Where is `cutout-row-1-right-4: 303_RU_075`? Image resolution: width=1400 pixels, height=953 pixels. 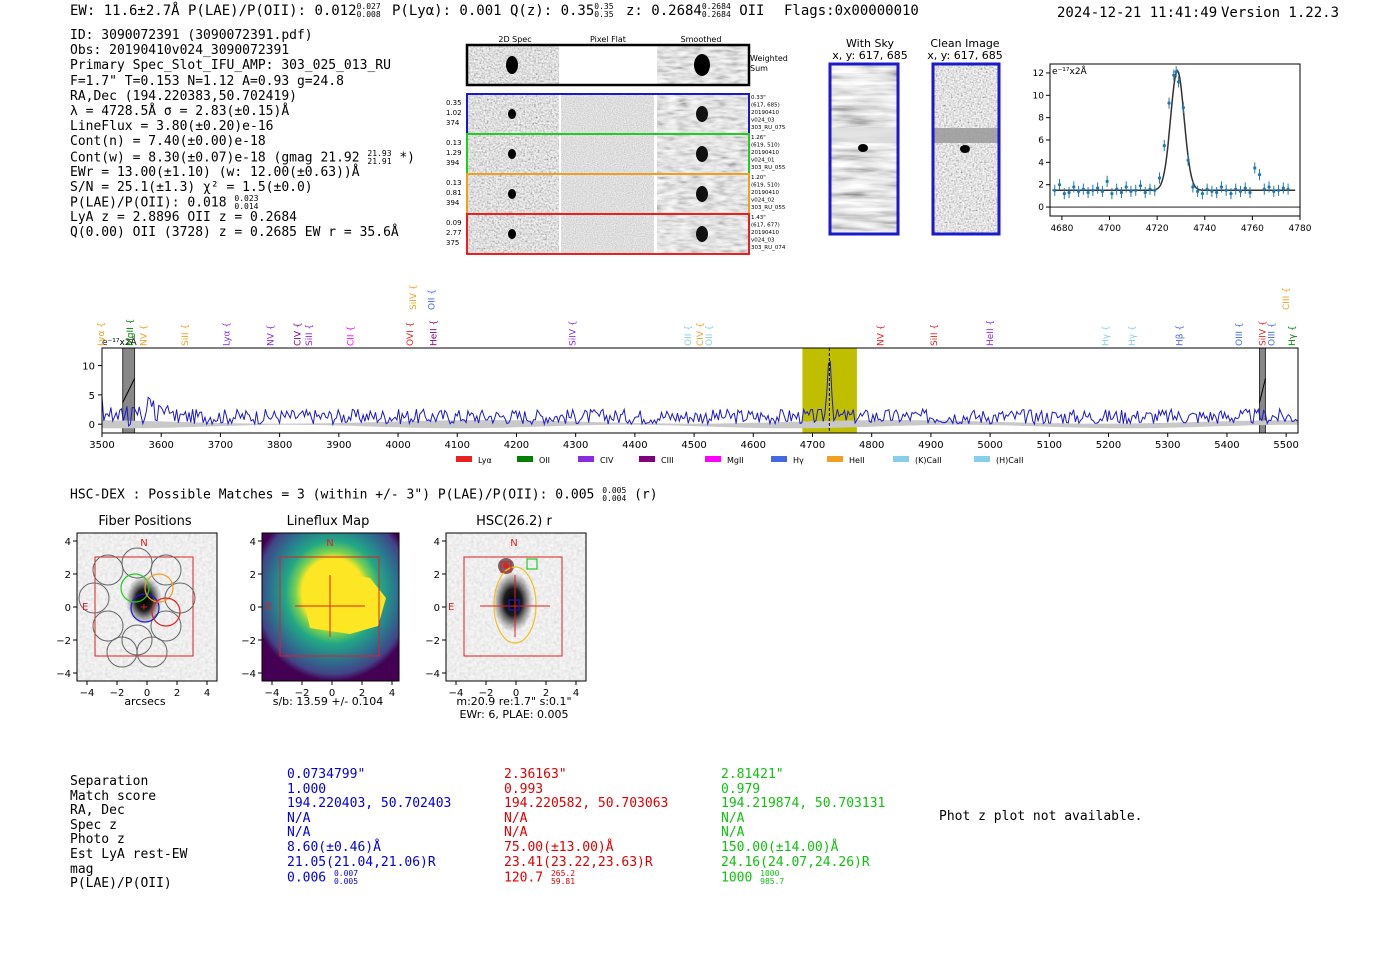 cutout-row-1-right-4: 303_RU_075 is located at coordinates (768, 128).